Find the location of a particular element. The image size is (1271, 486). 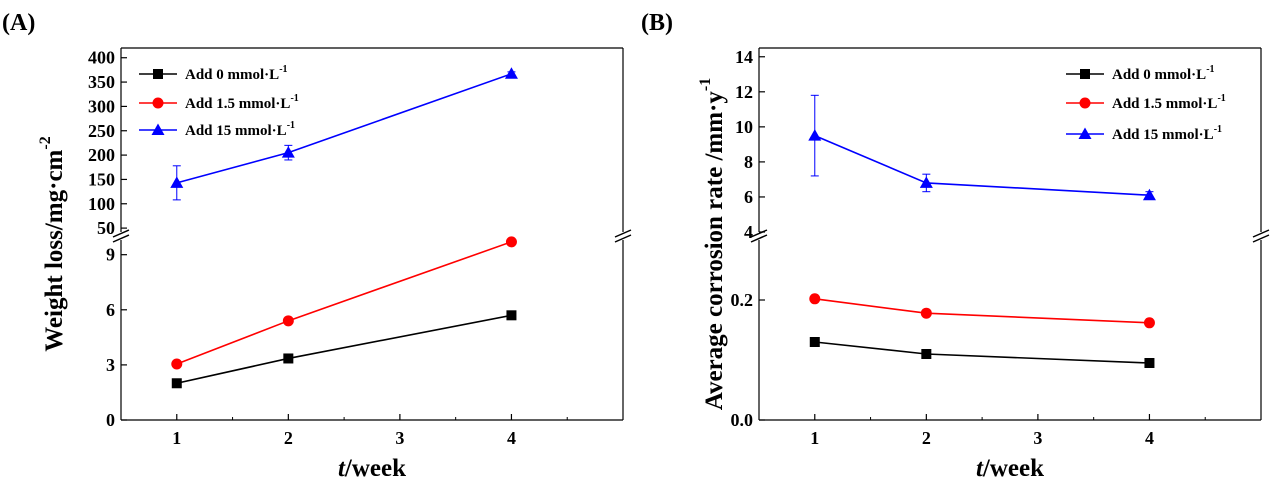

panel-label: (A) is located at coordinates (18, 23).